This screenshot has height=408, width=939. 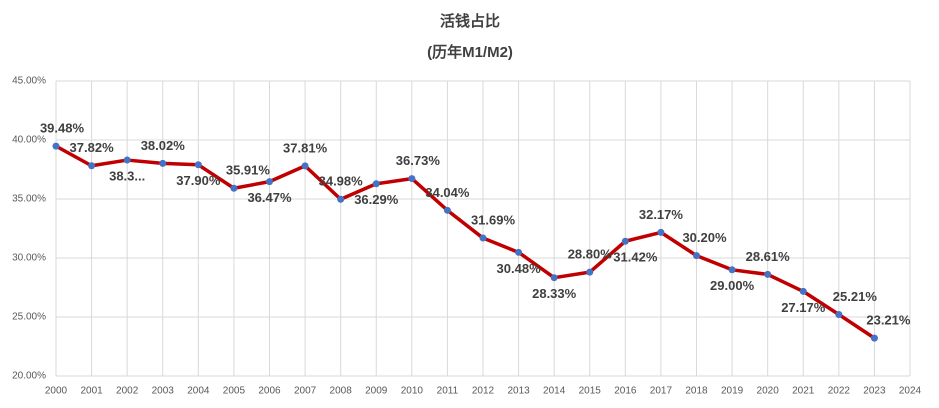 I want to click on data-label: 30.20%, so click(x=704, y=237).